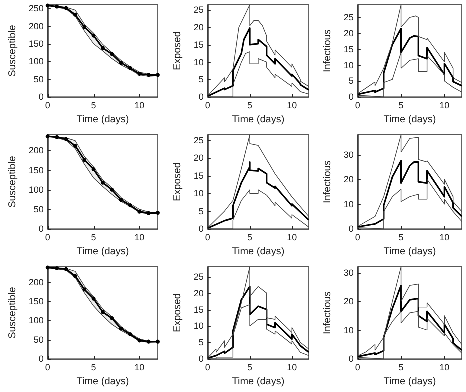  I want to click on y-tick-label: 250, so click(36, 9).